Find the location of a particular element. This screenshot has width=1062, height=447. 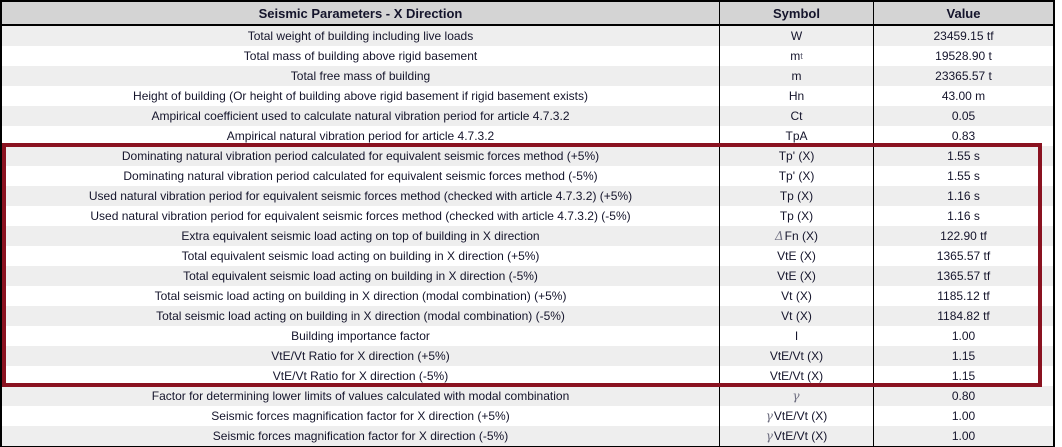

row-symbol: m is located at coordinates (796, 76).